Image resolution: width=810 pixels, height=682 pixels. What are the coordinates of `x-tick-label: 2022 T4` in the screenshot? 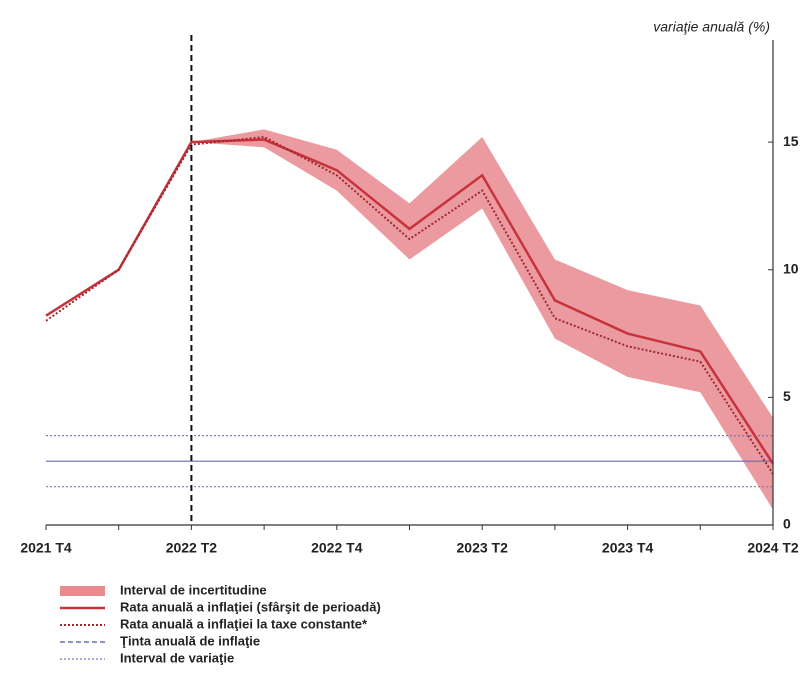 It's located at (337, 548).